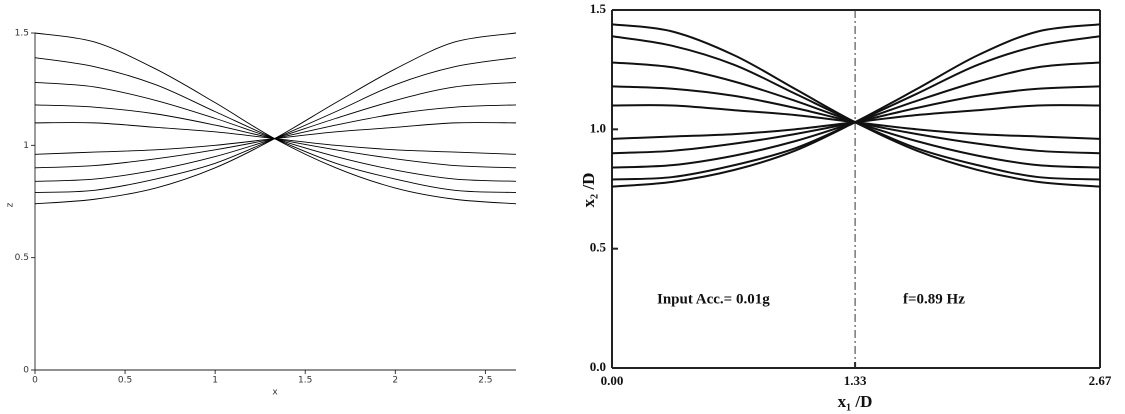  What do you see at coordinates (855, 401) in the screenshot?
I see `x-axis-label: x₁ /D` at bounding box center [855, 401].